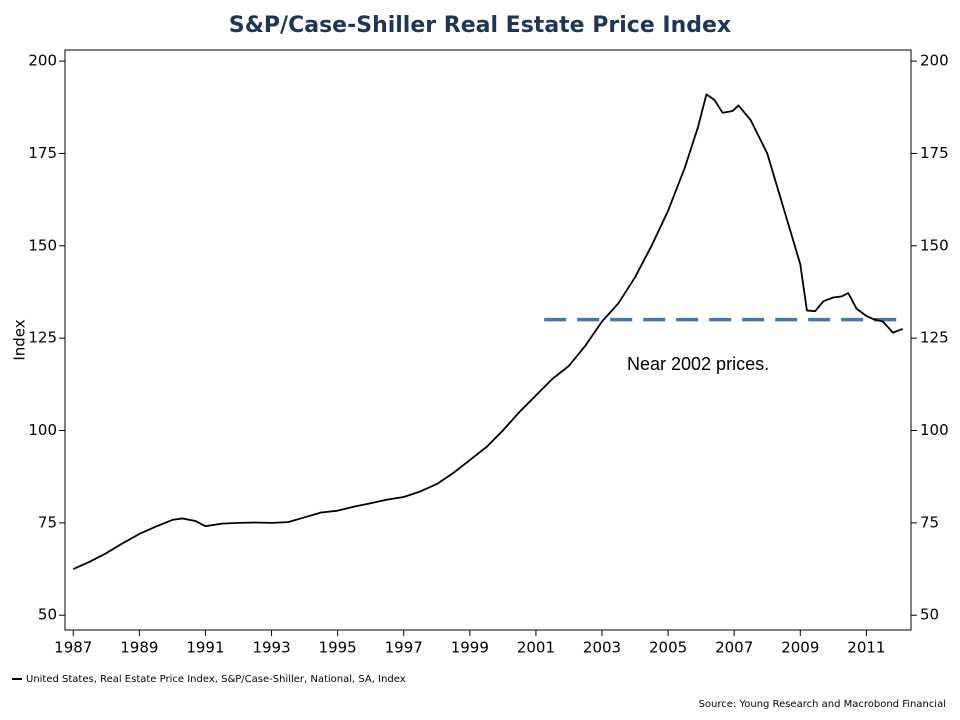 The height and width of the screenshot is (720, 960). Describe the element at coordinates (668, 648) in the screenshot. I see `x-tick-label: 2005` at that location.